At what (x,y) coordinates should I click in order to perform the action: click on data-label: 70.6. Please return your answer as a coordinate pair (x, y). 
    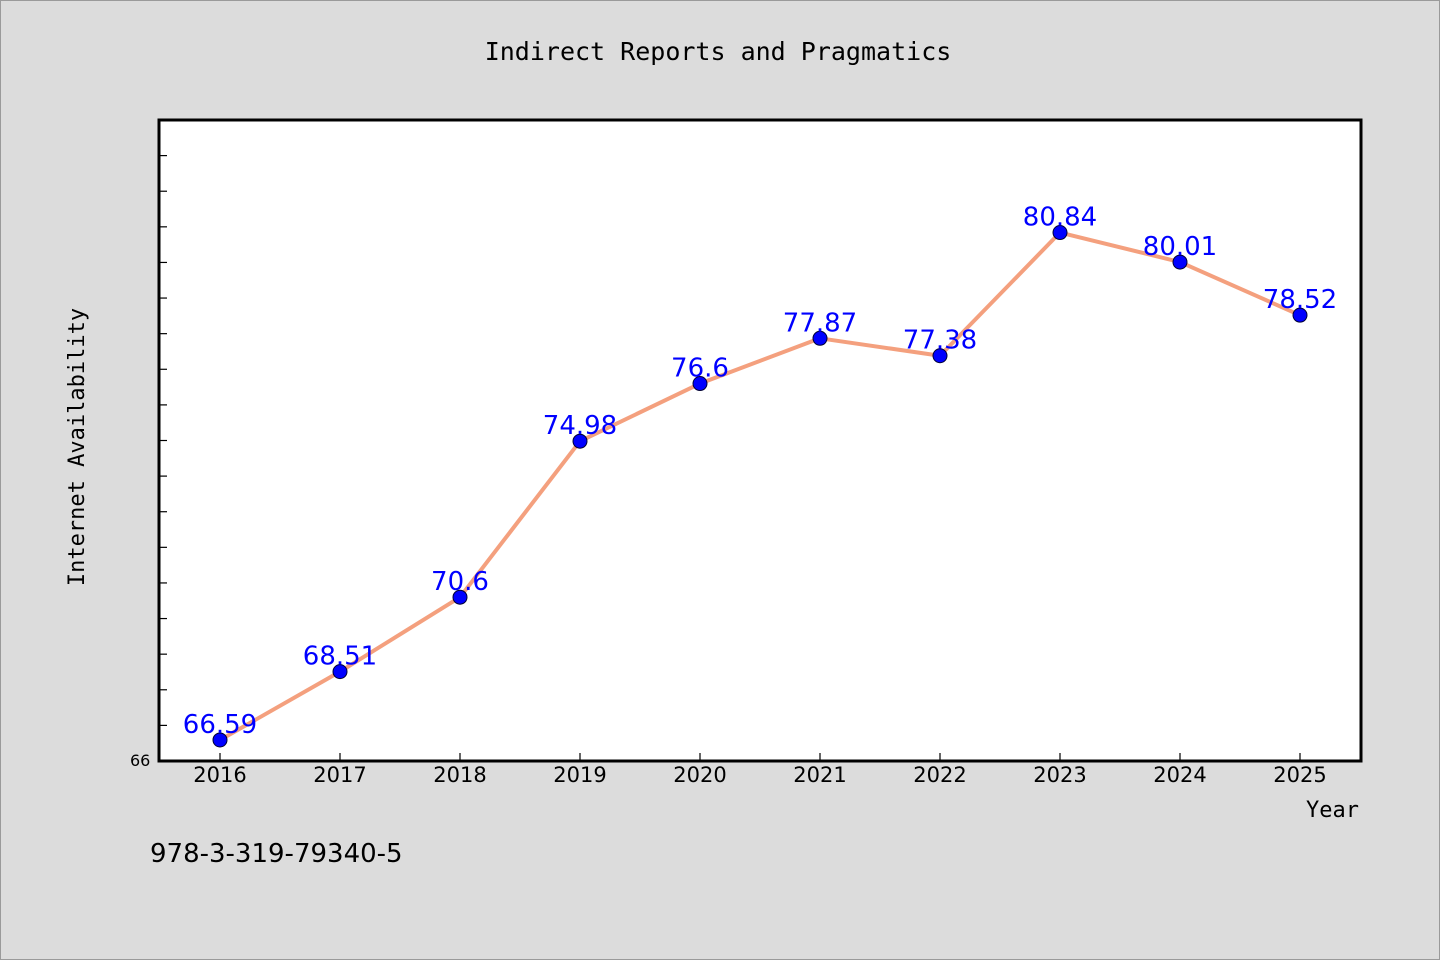
    Looking at the image, I should click on (460, 582).